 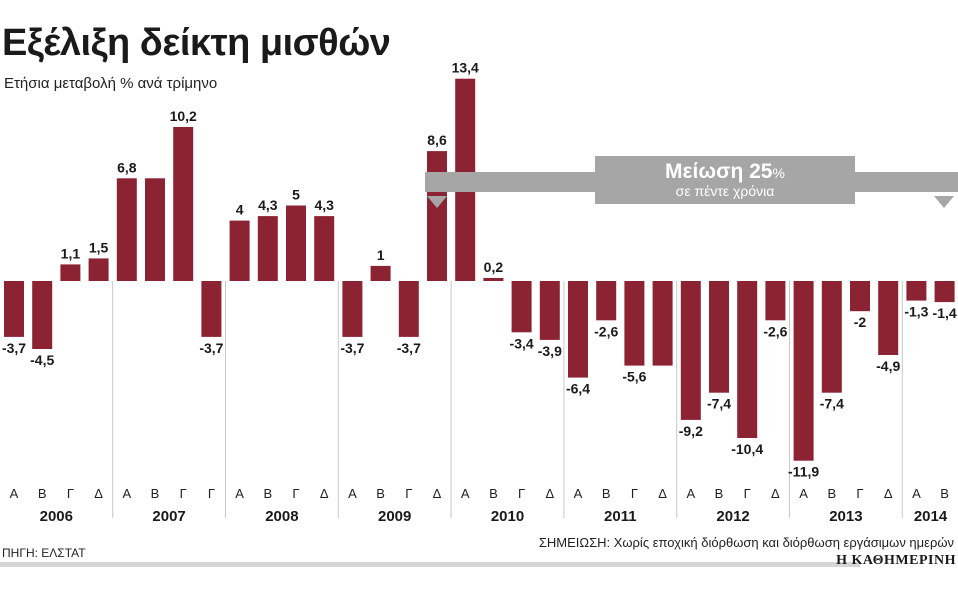 I want to click on data-label-2013-q2: -7,4, so click(x=832, y=404).